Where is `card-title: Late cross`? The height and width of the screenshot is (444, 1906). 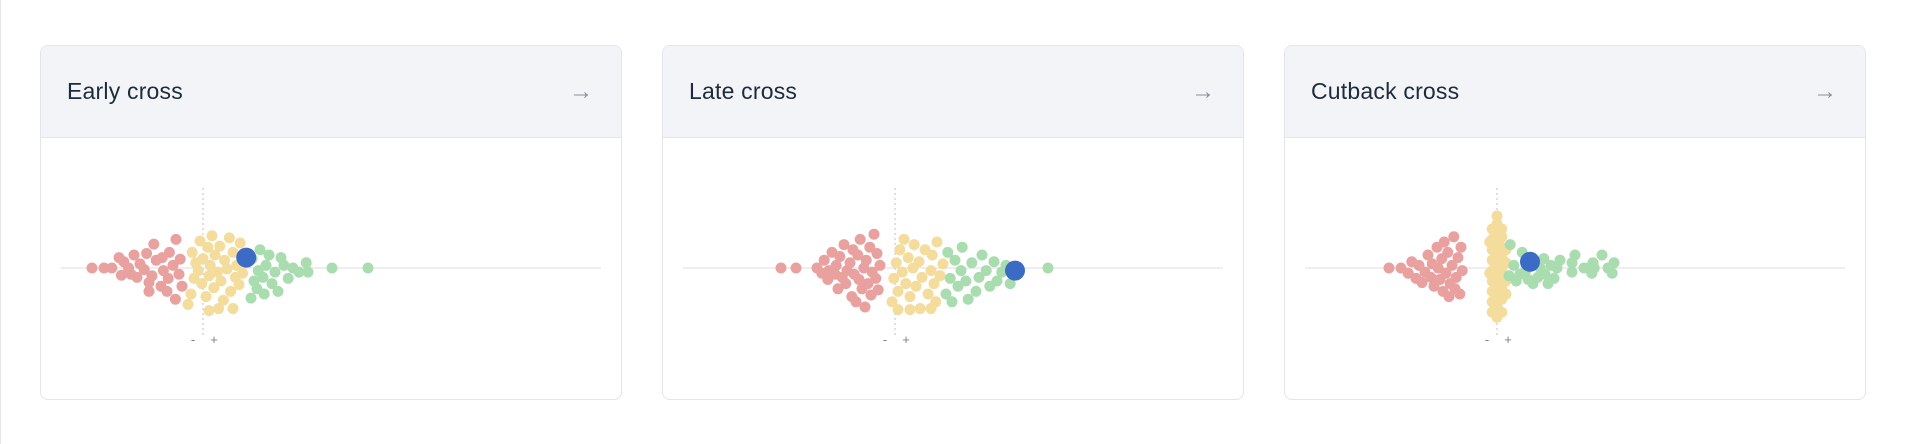 card-title: Late cross is located at coordinates (743, 91).